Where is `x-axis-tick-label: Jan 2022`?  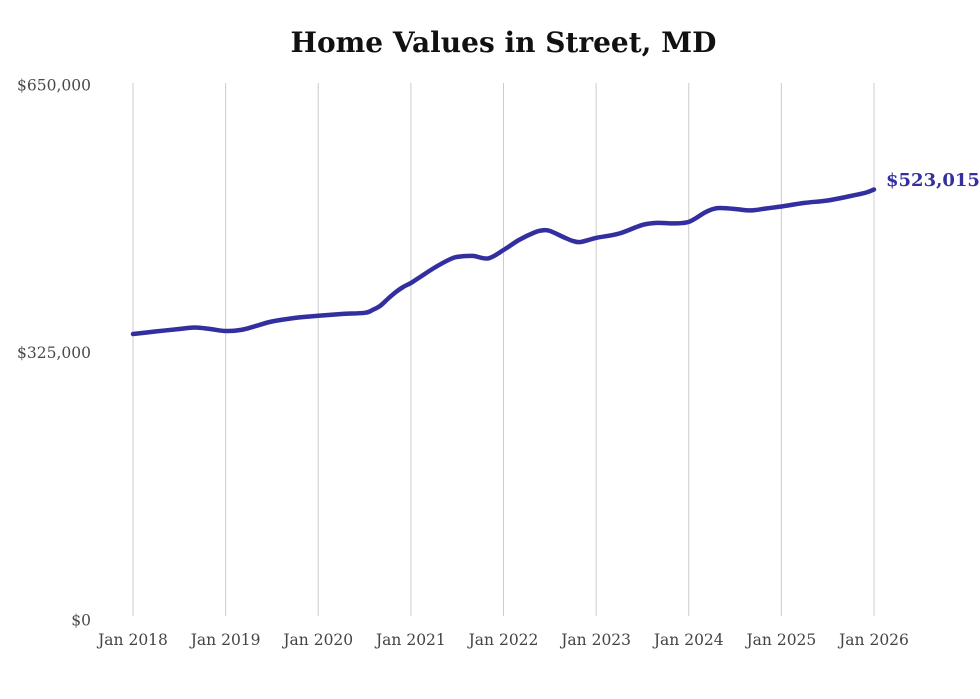
x-axis-tick-label: Jan 2022 is located at coordinates (503, 640).